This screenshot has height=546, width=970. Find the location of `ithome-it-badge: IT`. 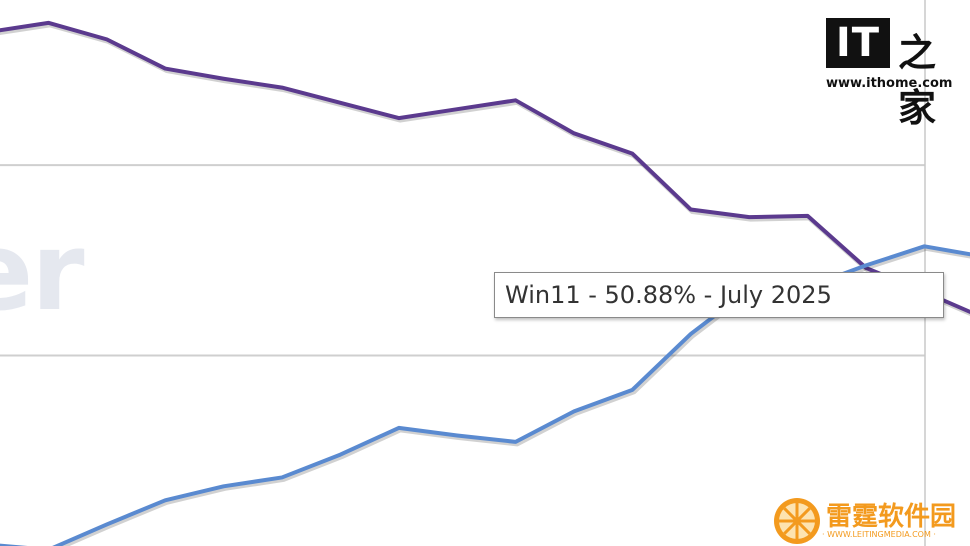

ithome-it-badge: IT is located at coordinates (858, 43).